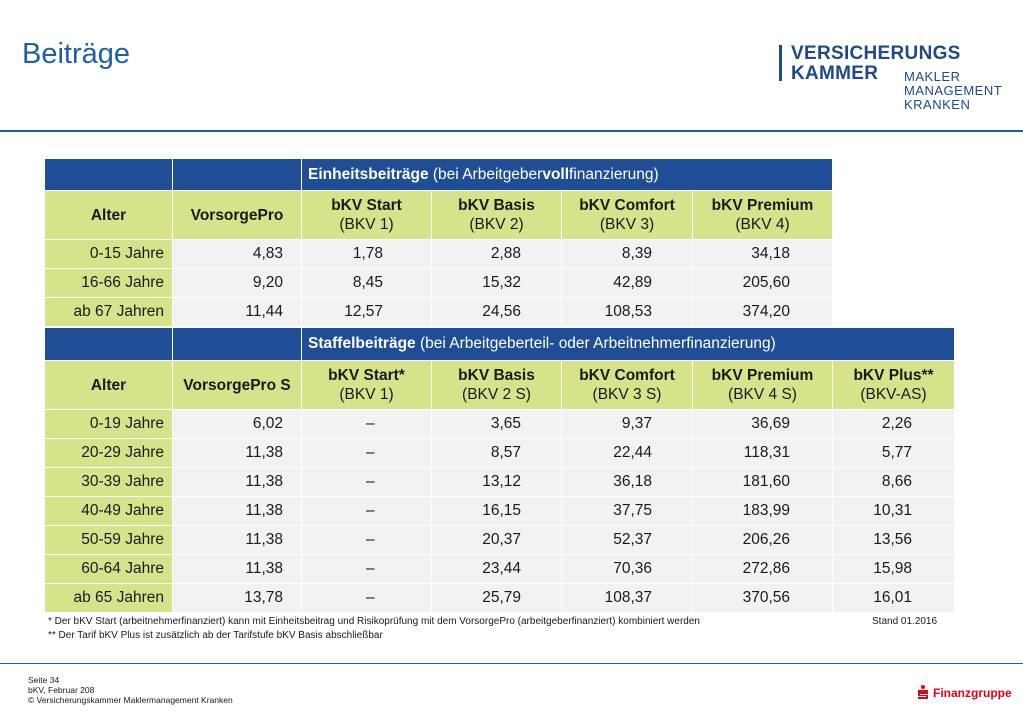 Image resolution: width=1023 pixels, height=720 pixels. What do you see at coordinates (497, 283) in the screenshot?
I see `value-cell: 15,32` at bounding box center [497, 283].